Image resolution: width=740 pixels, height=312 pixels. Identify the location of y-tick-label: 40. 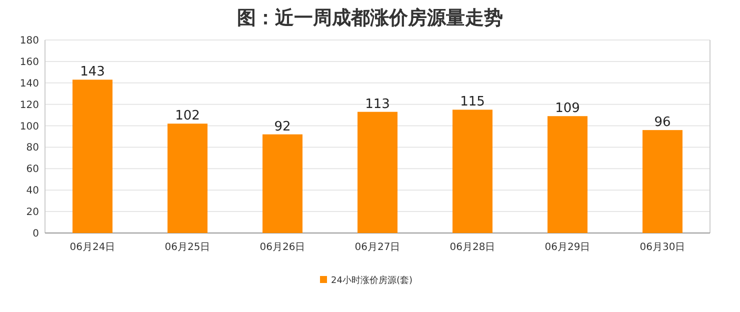
(32, 191).